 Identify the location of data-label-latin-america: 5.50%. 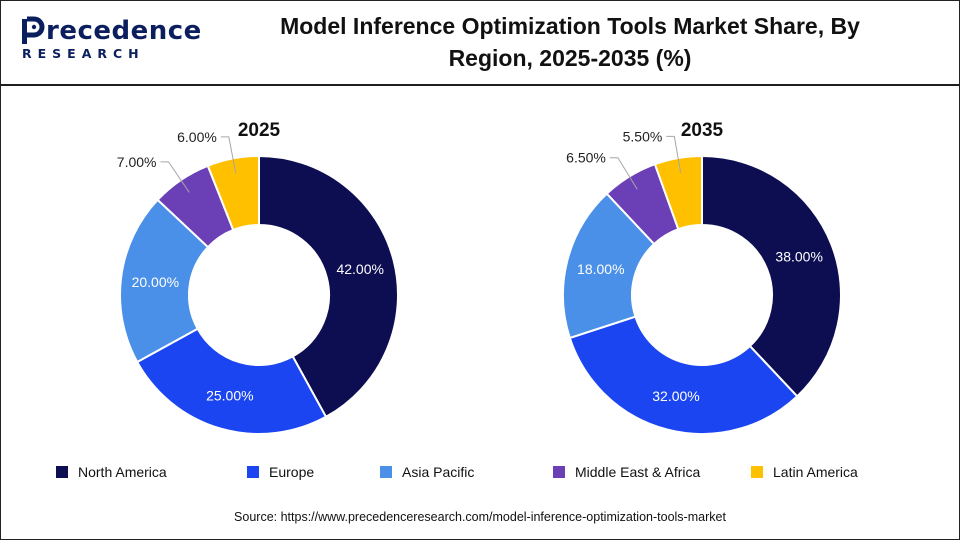
(643, 136).